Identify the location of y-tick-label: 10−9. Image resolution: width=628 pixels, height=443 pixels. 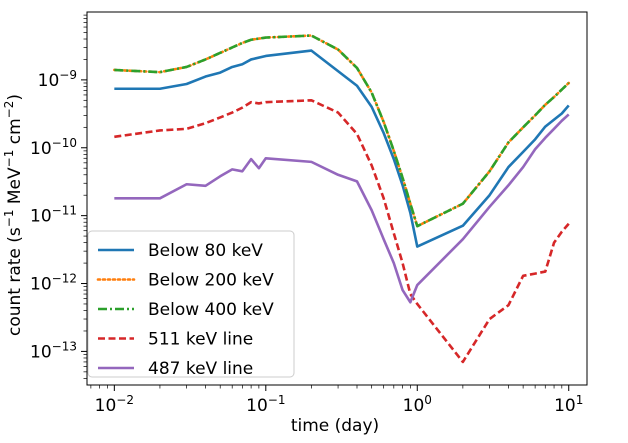
(57, 79).